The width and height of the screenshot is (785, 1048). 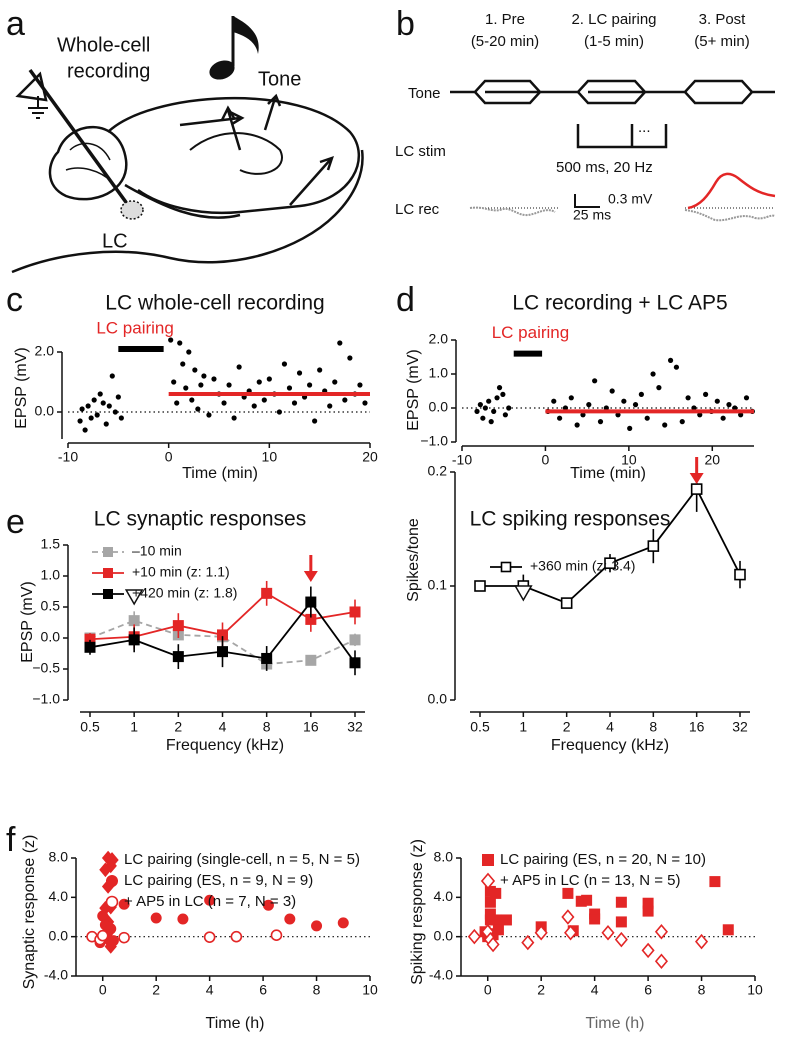 I want to click on scale-label: 25 ms, so click(x=592, y=215).